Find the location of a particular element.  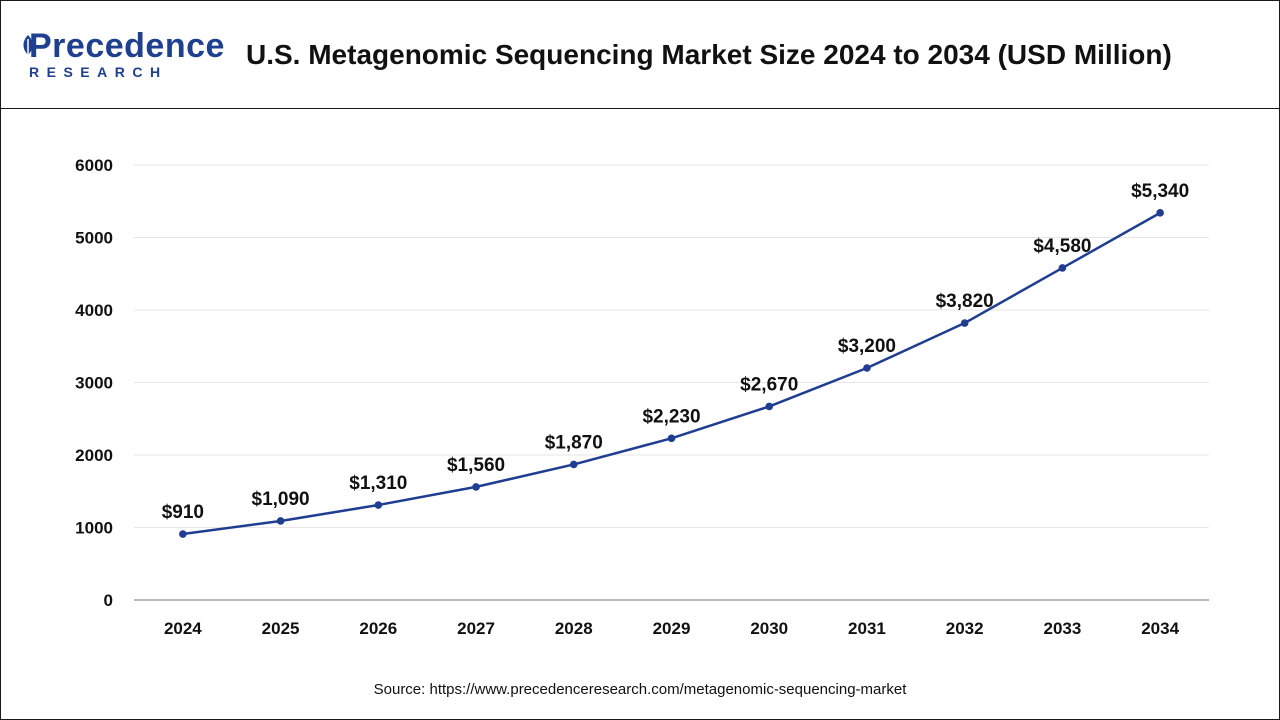

y-tick-label: 2000 is located at coordinates (94, 455).